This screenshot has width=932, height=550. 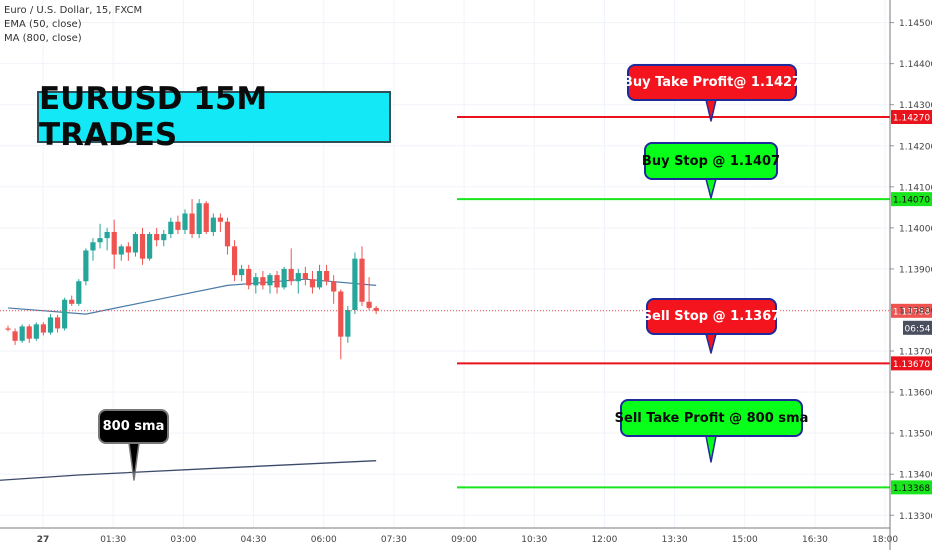 What do you see at coordinates (711, 316) in the screenshot?
I see `sell-stop-callout: Sell Stop @ 1.1367` at bounding box center [711, 316].